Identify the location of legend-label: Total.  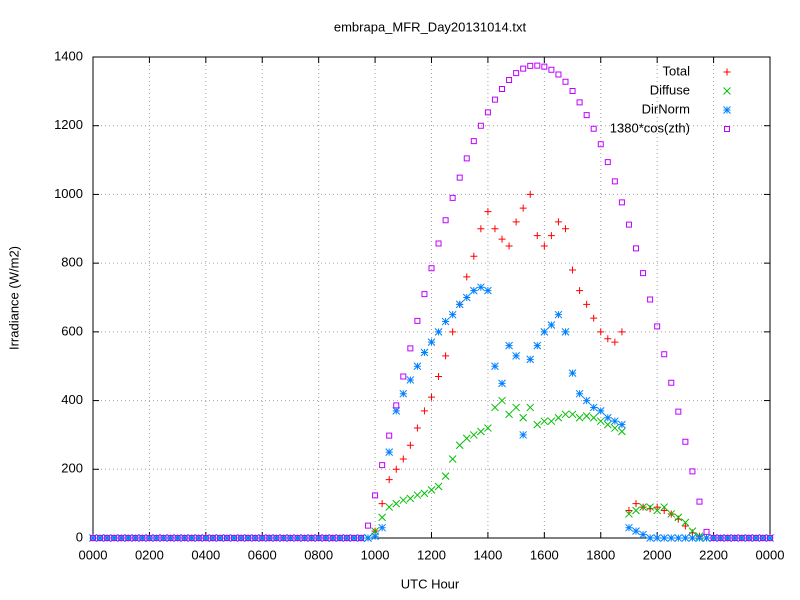
(677, 70).